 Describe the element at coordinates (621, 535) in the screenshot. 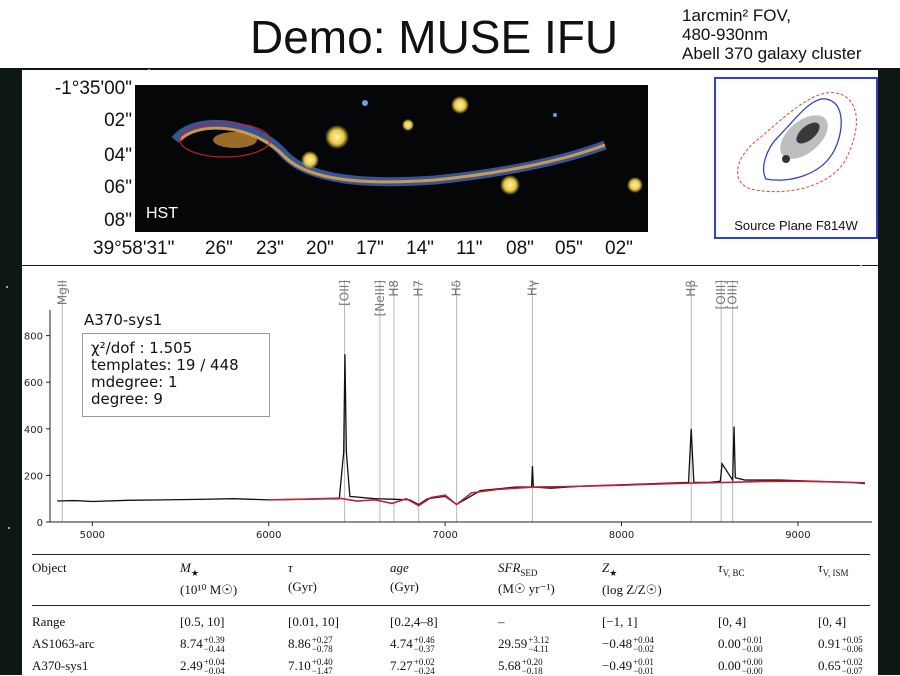

I see `x-tick-label: 8000` at that location.